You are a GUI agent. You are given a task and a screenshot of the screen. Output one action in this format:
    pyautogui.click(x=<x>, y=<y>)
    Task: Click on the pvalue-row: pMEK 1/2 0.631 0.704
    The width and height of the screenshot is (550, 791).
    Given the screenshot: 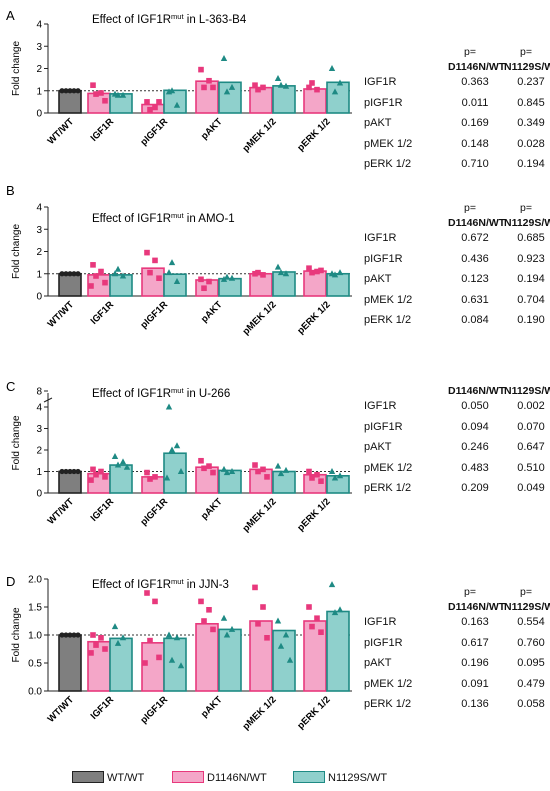 What is the action you would take?
    pyautogui.click(x=457, y=304)
    